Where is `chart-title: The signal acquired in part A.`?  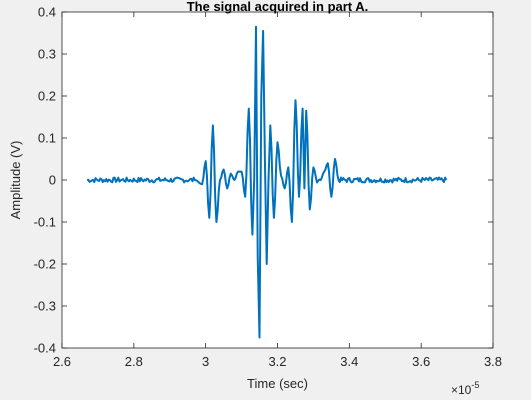
chart-title: The signal acquired in part A. is located at coordinates (278, 7).